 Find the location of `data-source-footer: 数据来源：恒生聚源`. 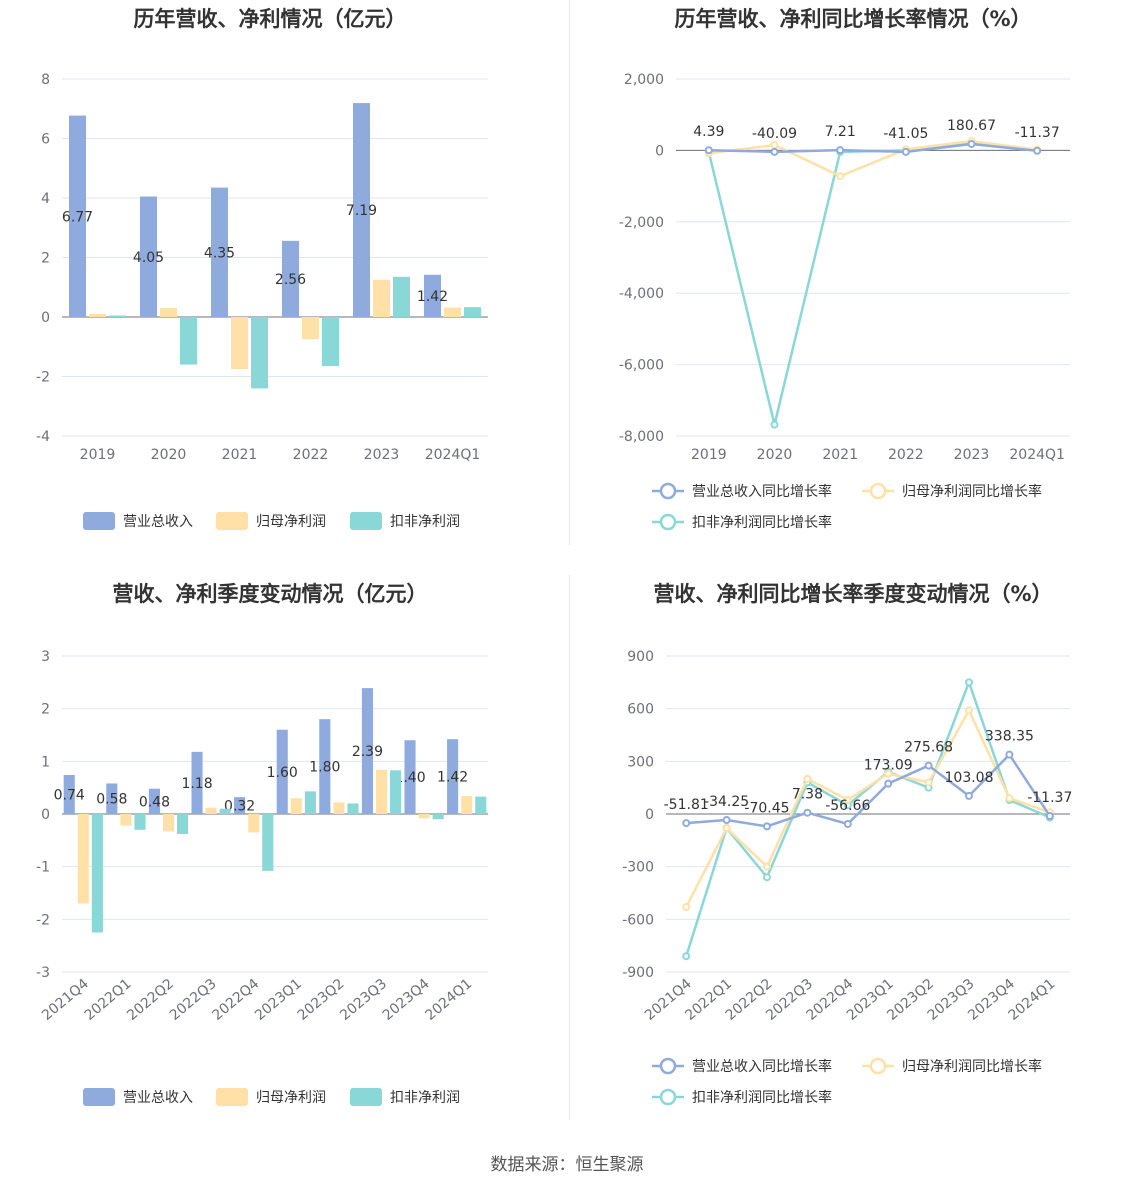

data-source-footer: 数据来源：恒生聚源 is located at coordinates (567, 1165).